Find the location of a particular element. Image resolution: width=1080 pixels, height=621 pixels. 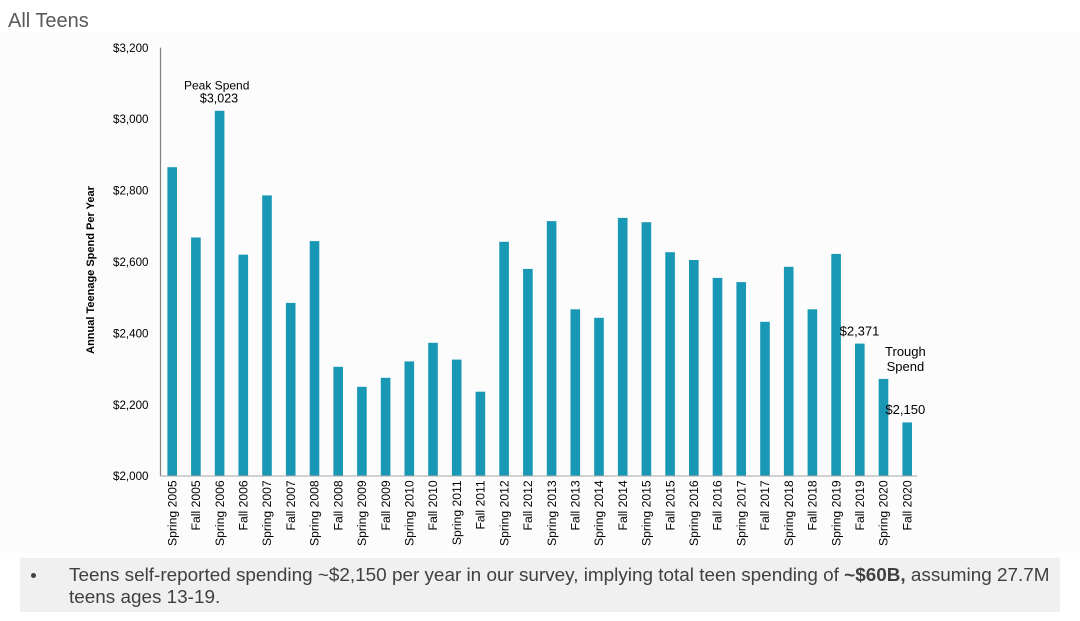

svg-text: Spring 2008 is located at coordinates (315, 513).